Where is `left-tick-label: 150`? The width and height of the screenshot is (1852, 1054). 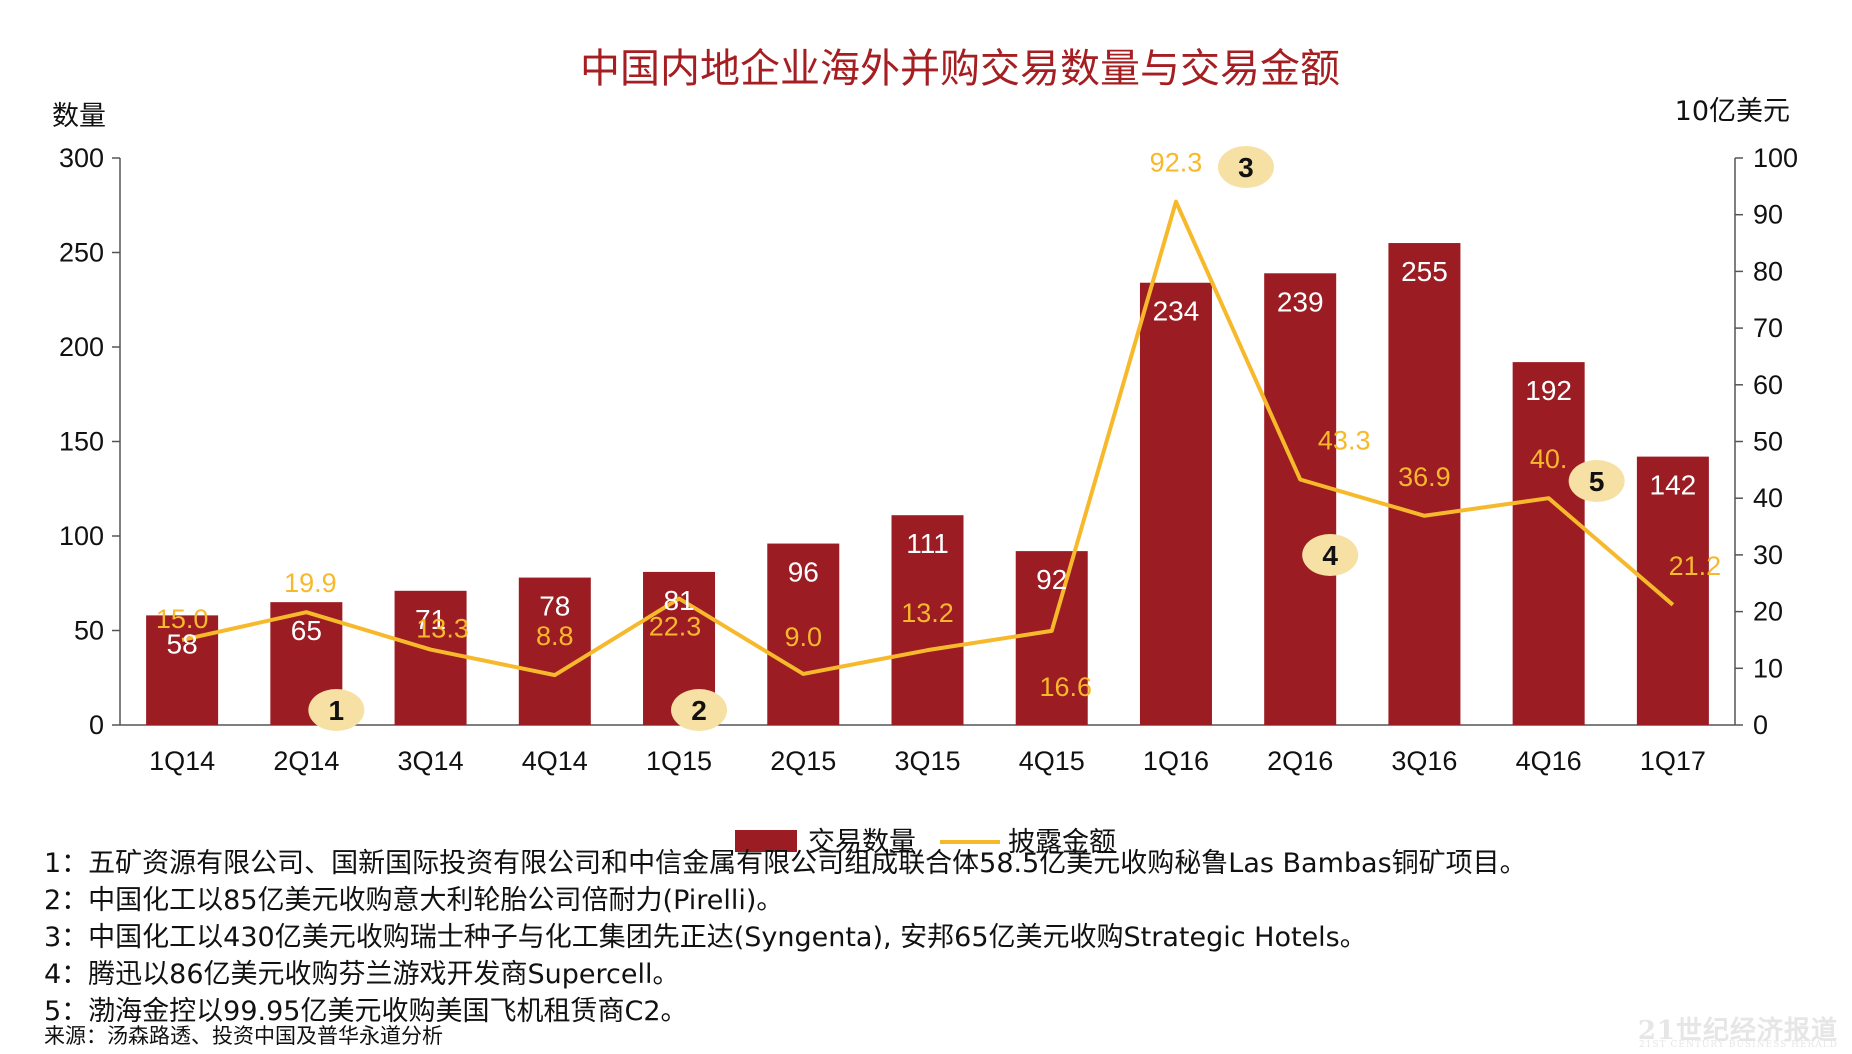
left-tick-label: 150 is located at coordinates (81, 442).